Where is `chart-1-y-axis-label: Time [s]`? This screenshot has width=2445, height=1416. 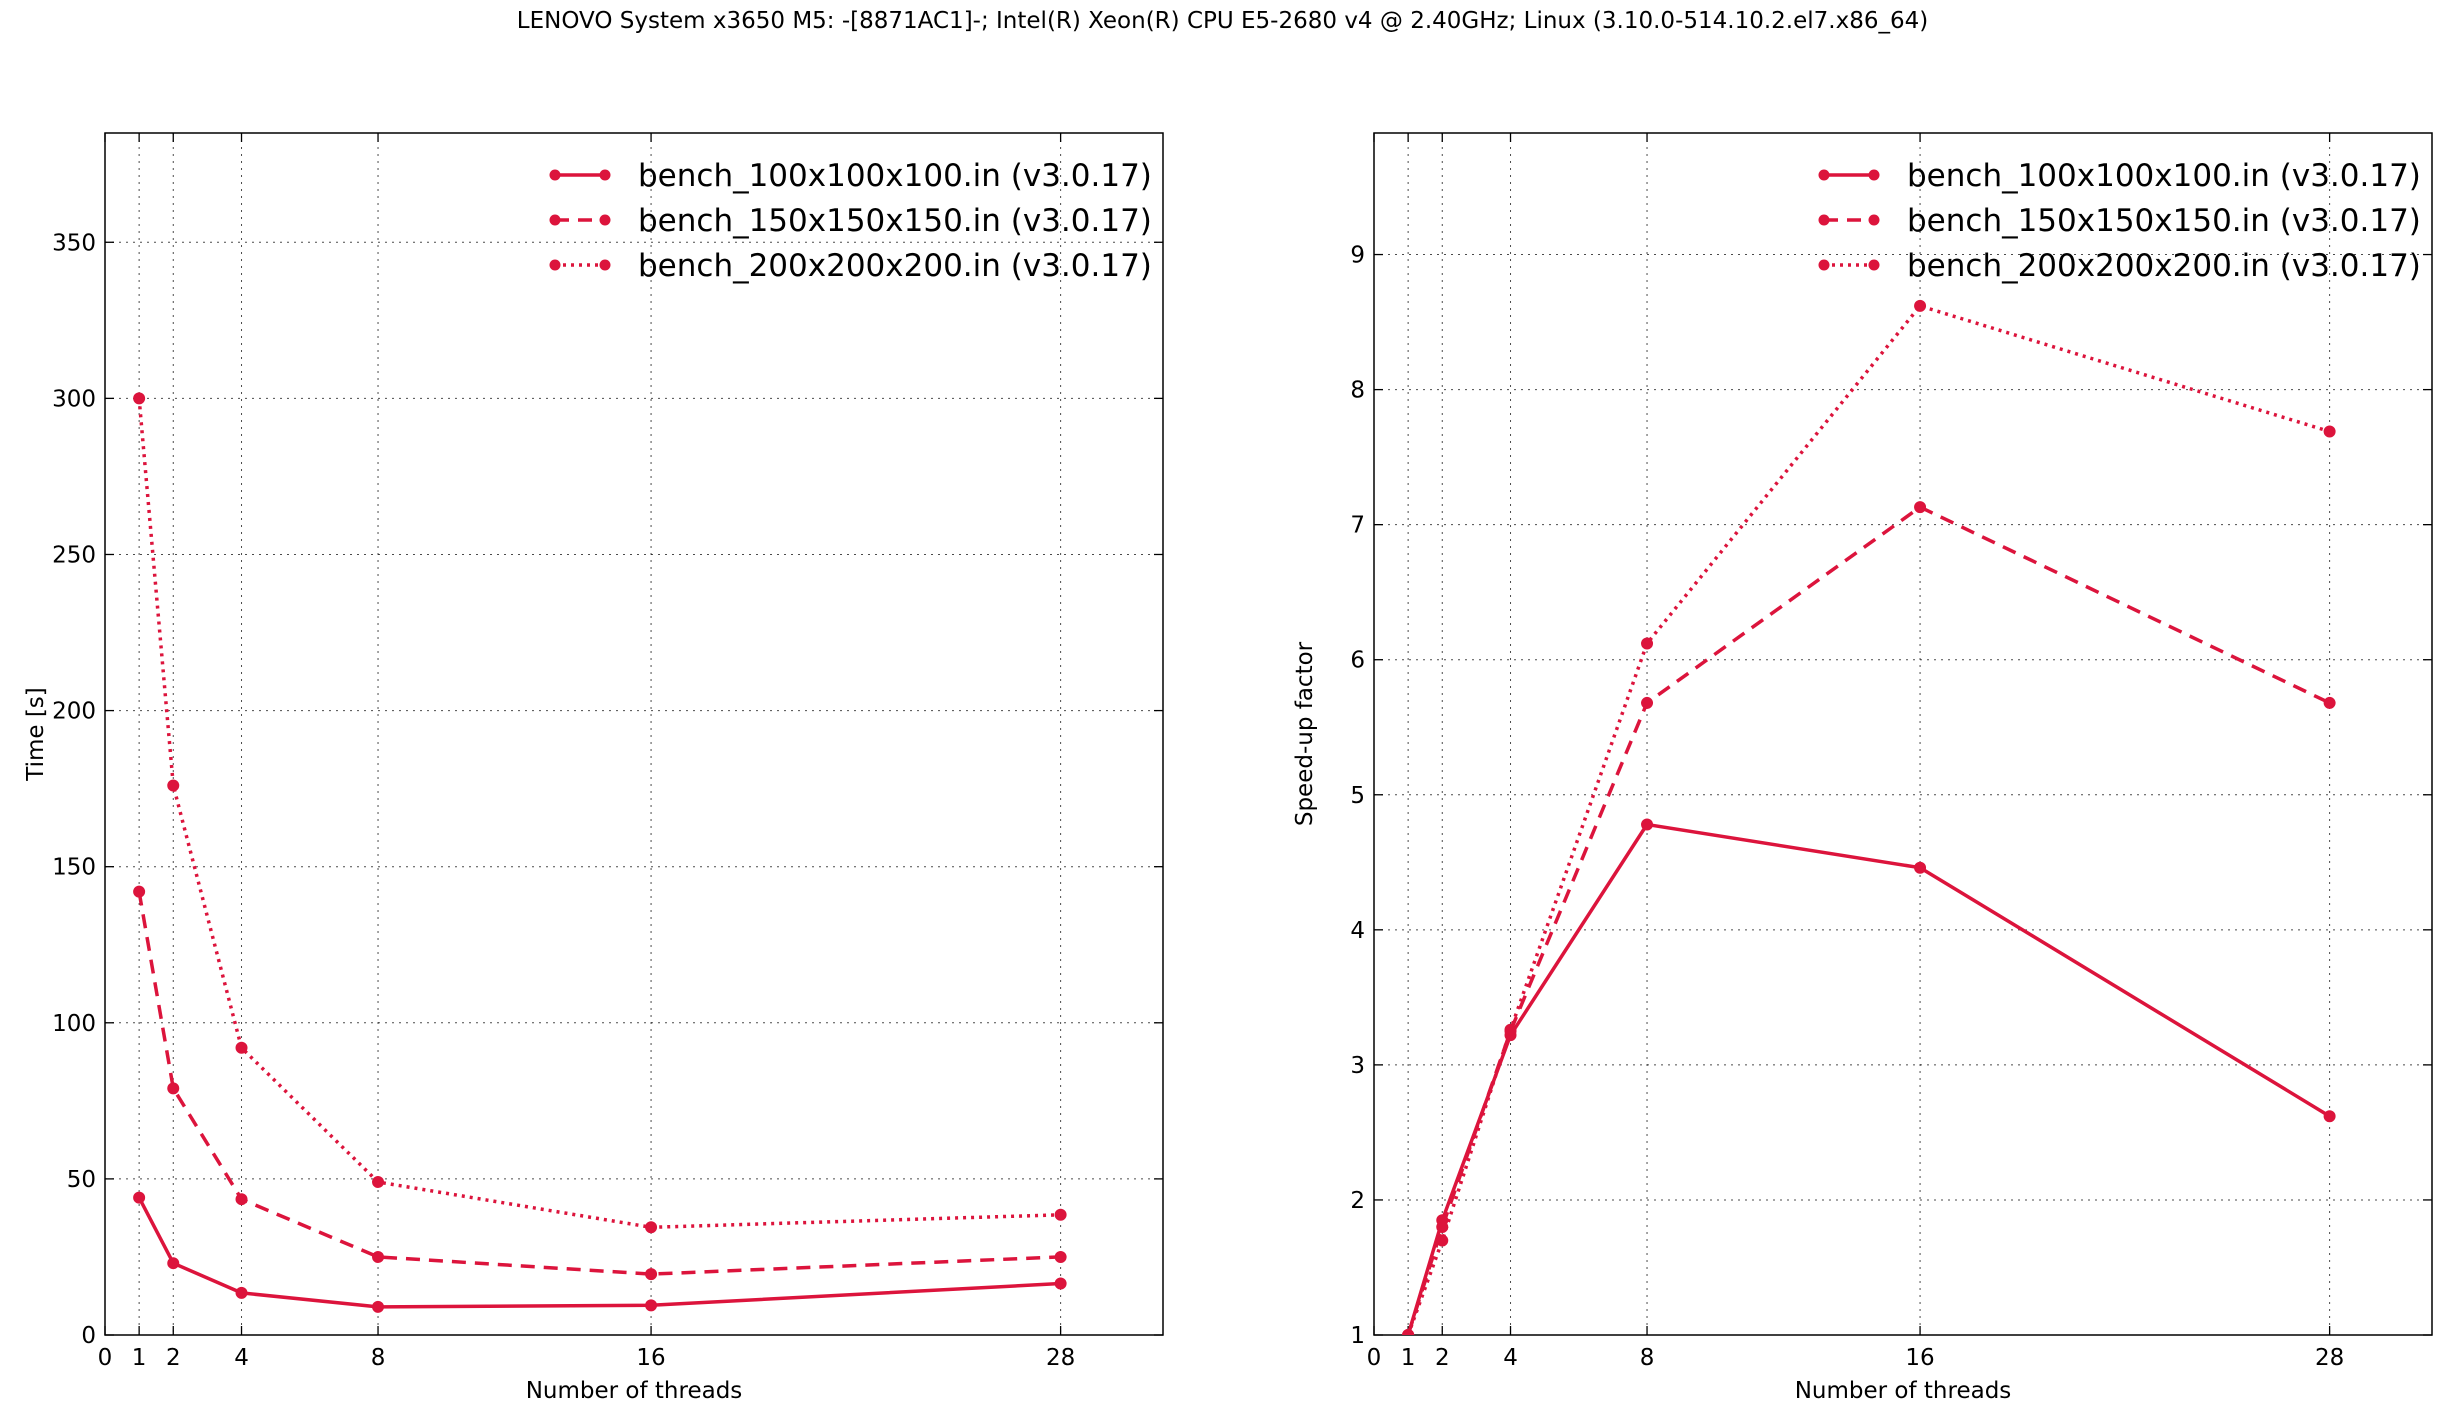
chart-1-y-axis-label: Time [s] is located at coordinates (36, 734).